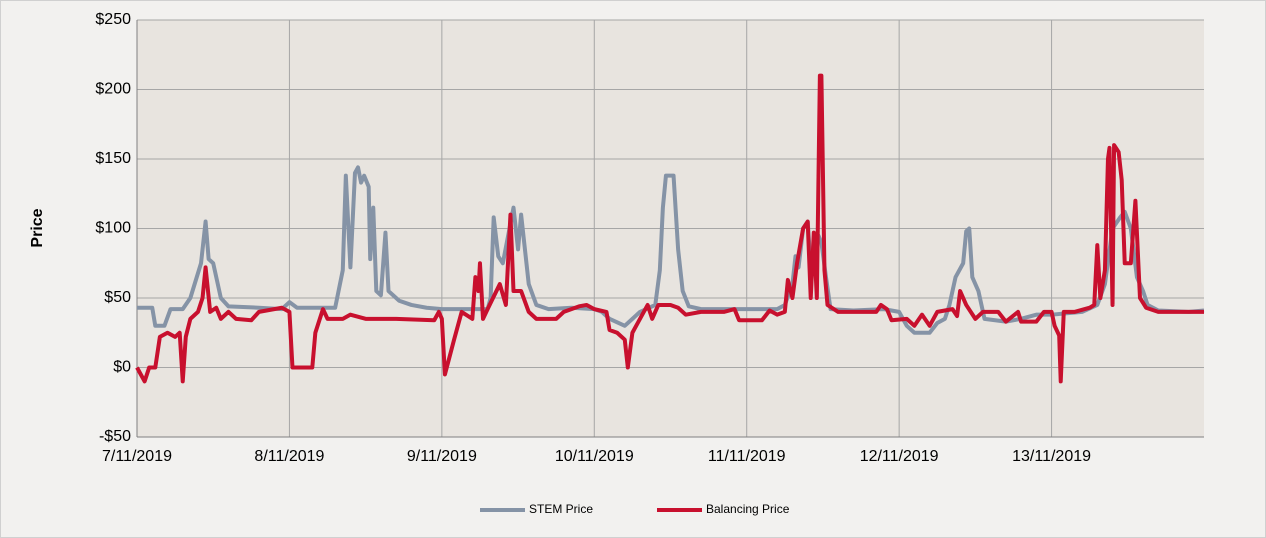  I want to click on y-tick-label: -$50, so click(115, 436).